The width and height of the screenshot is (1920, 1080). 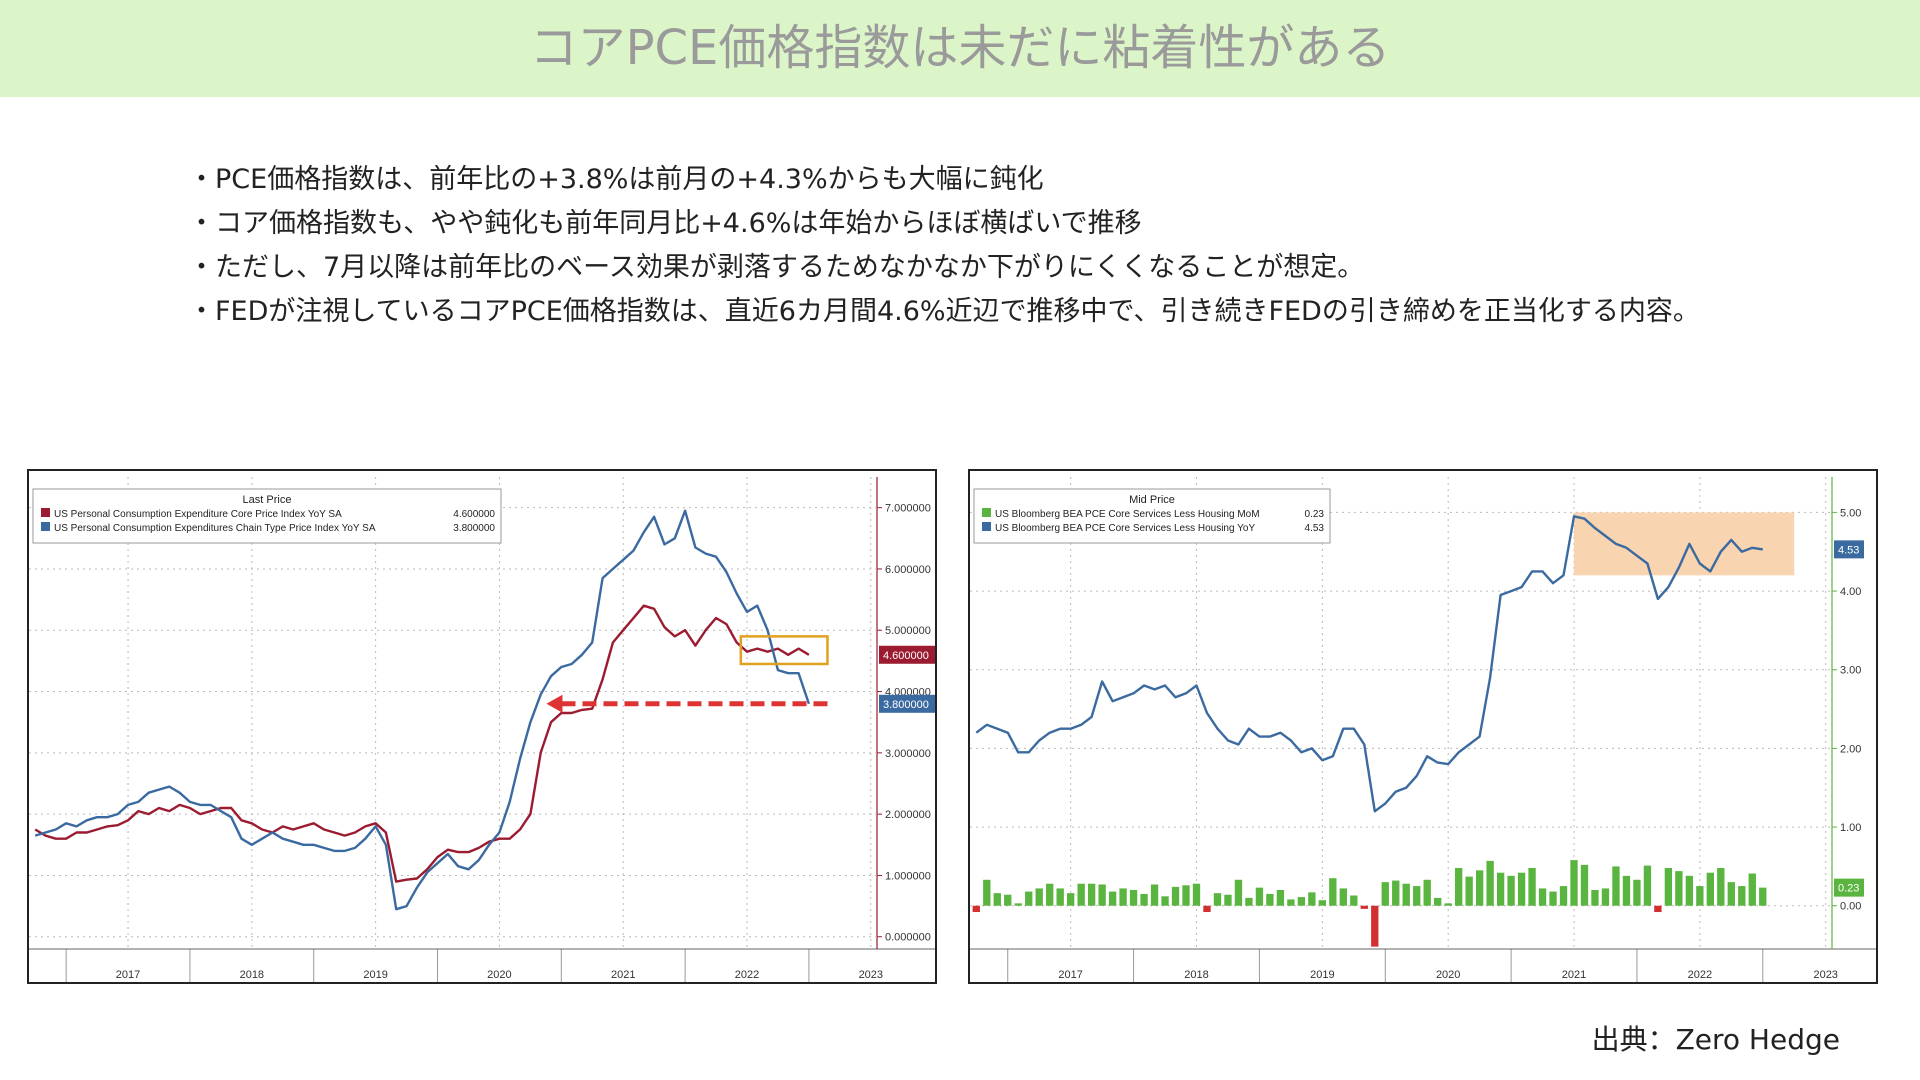 What do you see at coordinates (1850, 749) in the screenshot?
I see `y-tick-label: 2.00` at bounding box center [1850, 749].